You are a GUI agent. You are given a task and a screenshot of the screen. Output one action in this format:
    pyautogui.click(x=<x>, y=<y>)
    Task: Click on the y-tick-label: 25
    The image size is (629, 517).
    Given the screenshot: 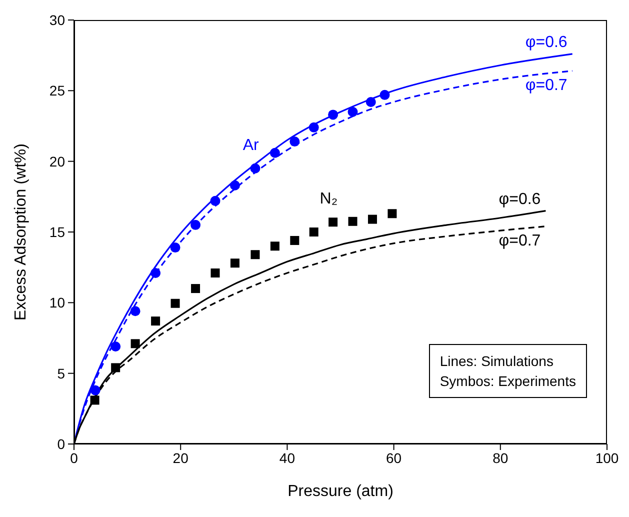 What is the action you would take?
    pyautogui.click(x=57, y=90)
    